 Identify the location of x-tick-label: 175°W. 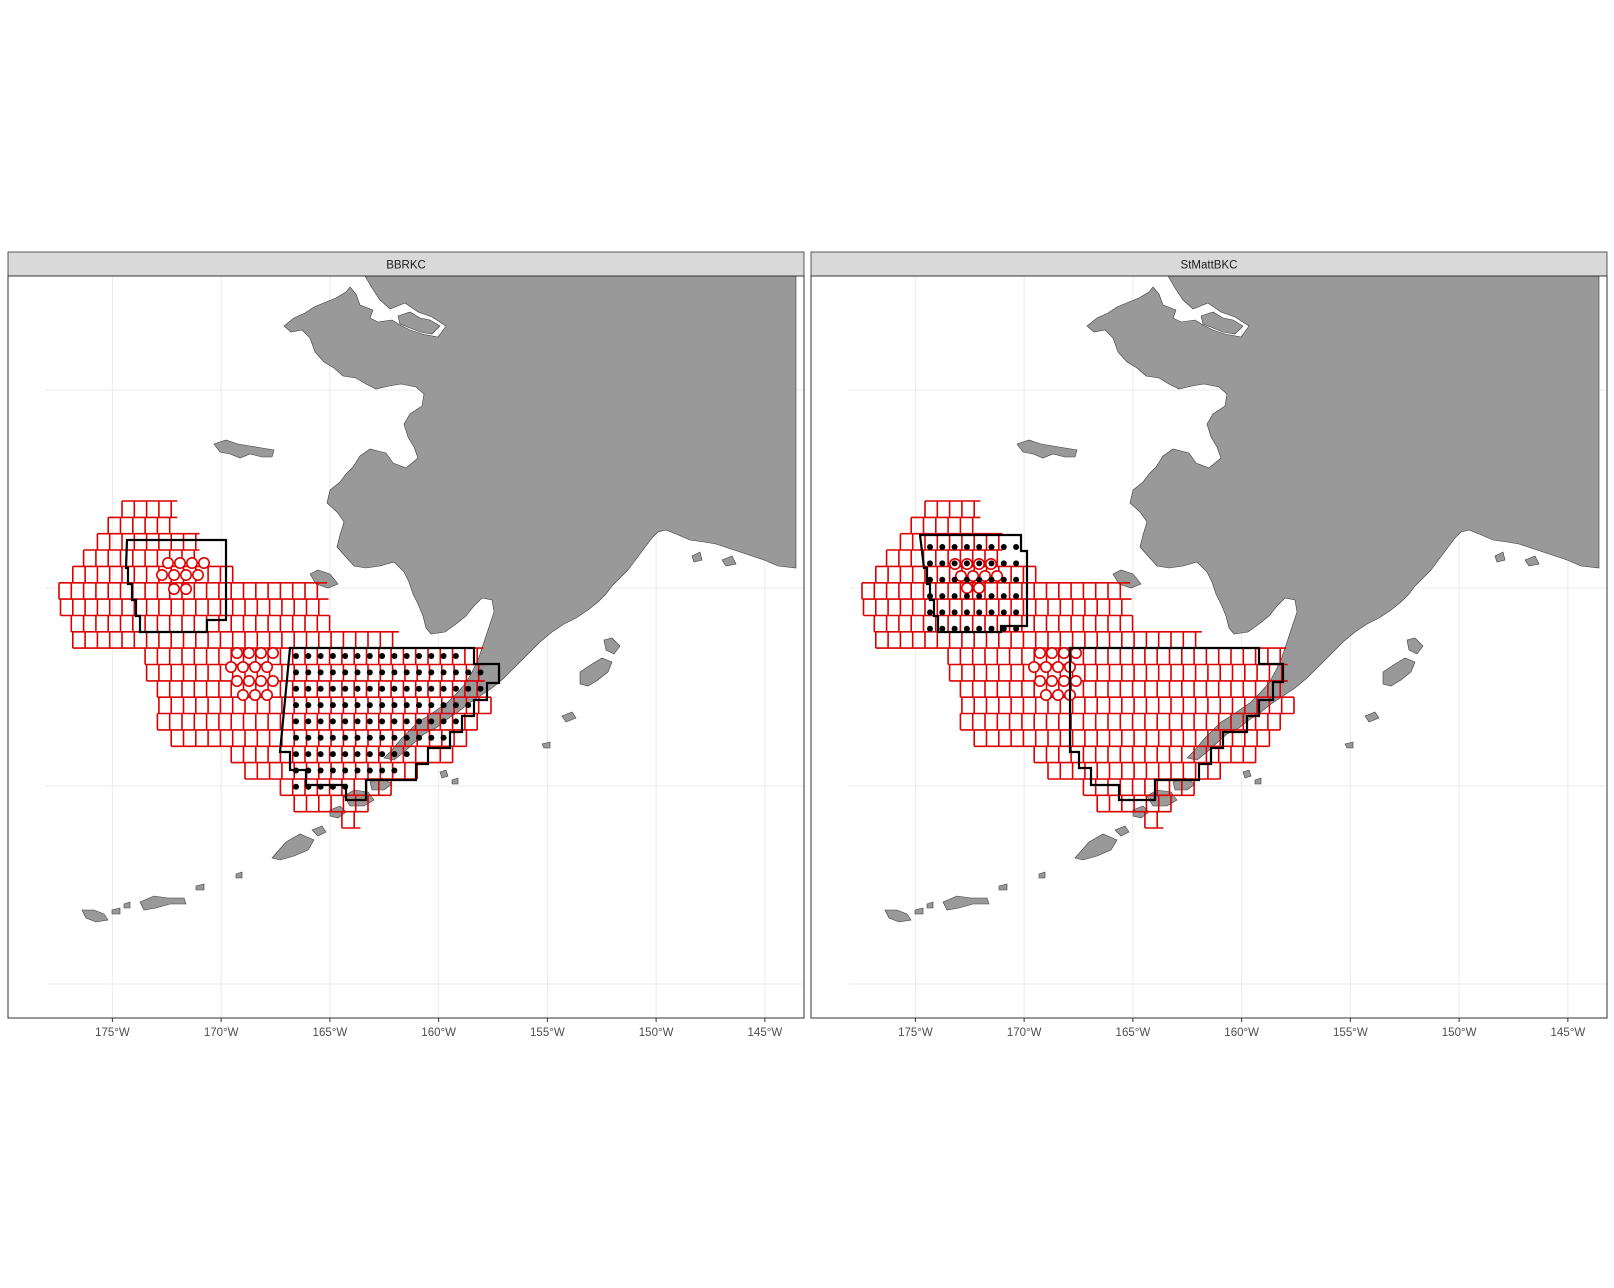
(915, 1033).